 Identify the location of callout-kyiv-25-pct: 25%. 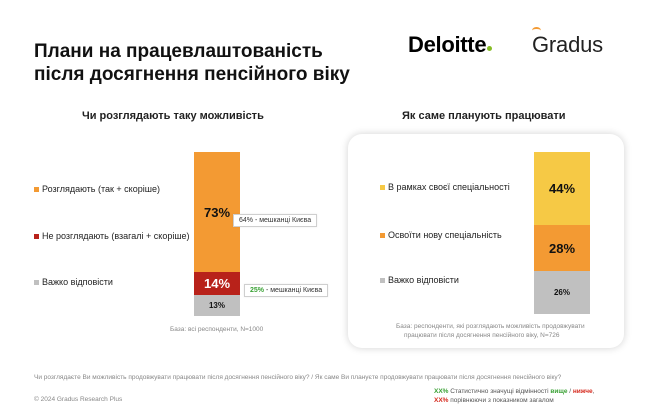
(257, 290).